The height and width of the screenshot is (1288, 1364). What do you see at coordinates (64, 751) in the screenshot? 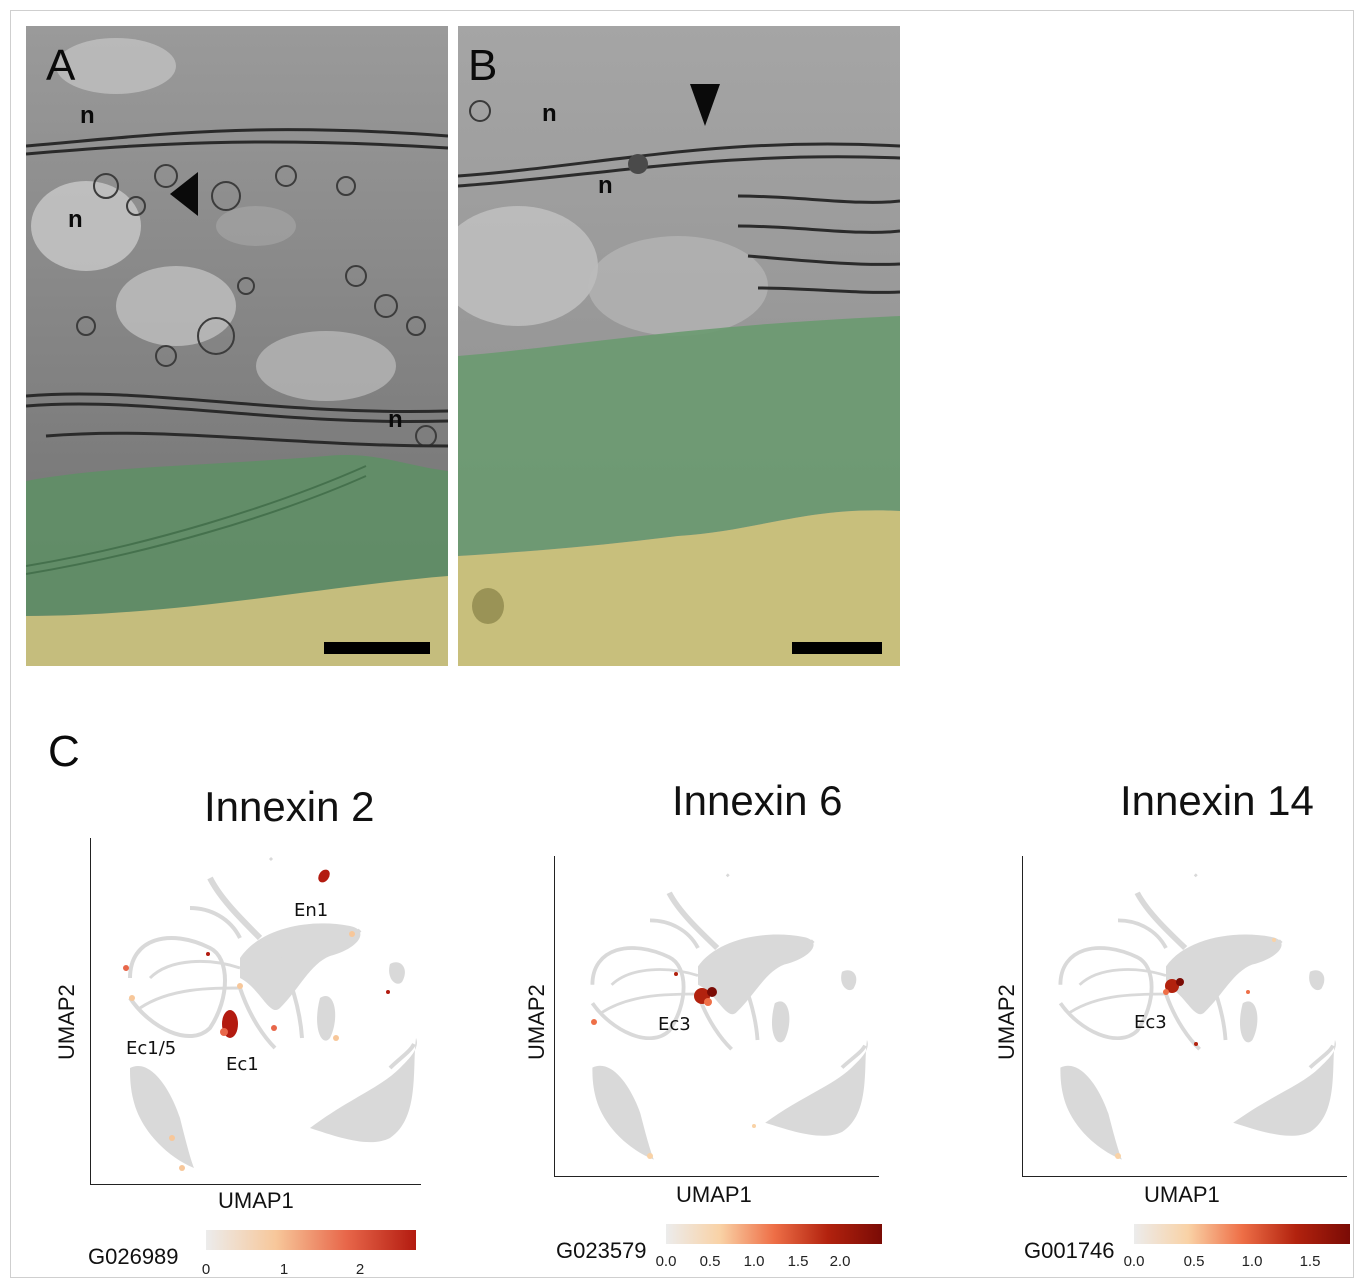
I see `panel-letter-c: C` at bounding box center [64, 751].